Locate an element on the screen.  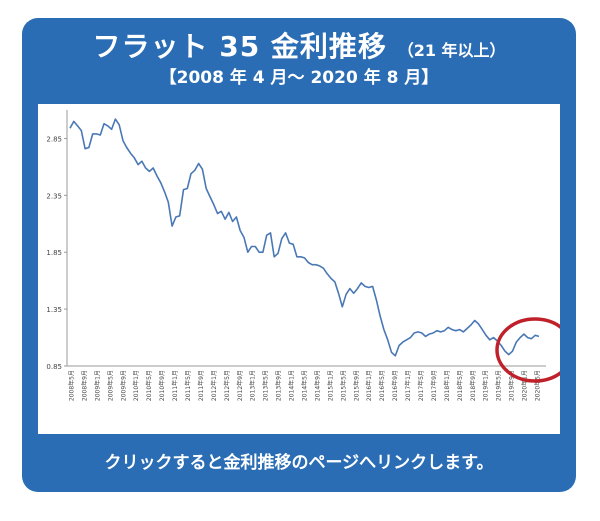
header-title-line: フラット 35 金利推移 （21 年以上） is located at coordinates (299, 49).